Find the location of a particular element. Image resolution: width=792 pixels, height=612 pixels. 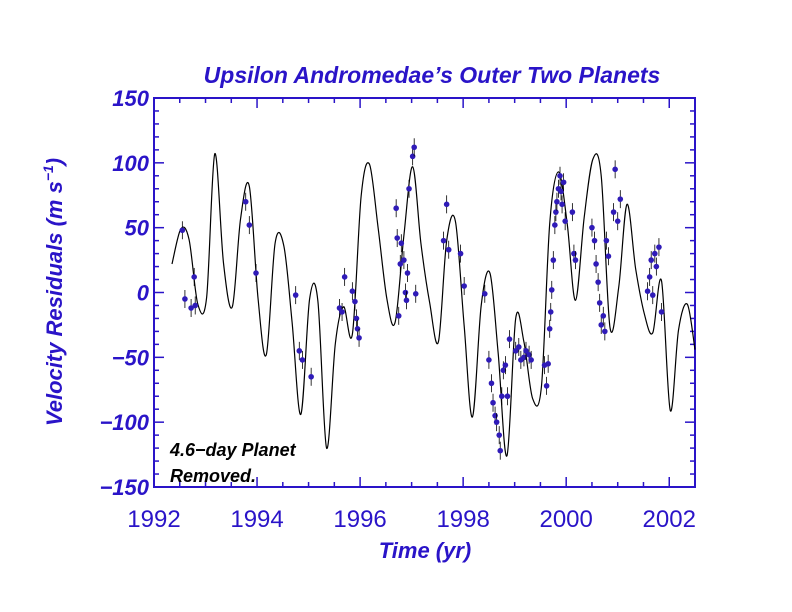

x-tick-label: 2000 is located at coordinates (565, 519).